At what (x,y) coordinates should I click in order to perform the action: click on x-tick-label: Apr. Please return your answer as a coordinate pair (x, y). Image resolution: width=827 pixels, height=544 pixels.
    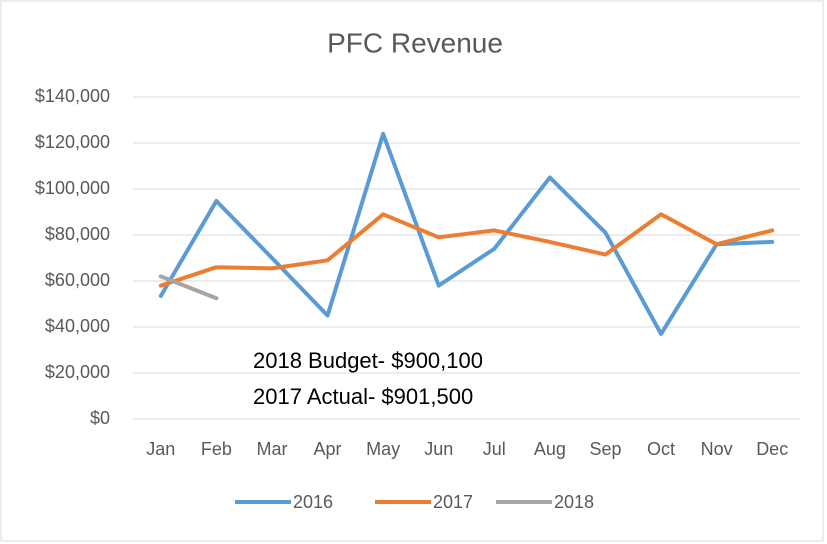
    Looking at the image, I should click on (328, 449).